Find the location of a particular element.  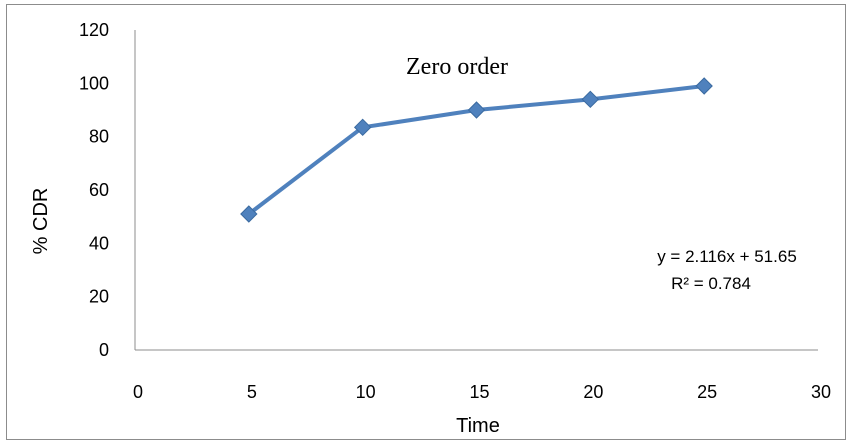

x-tick-label: 5 is located at coordinates (252, 392).